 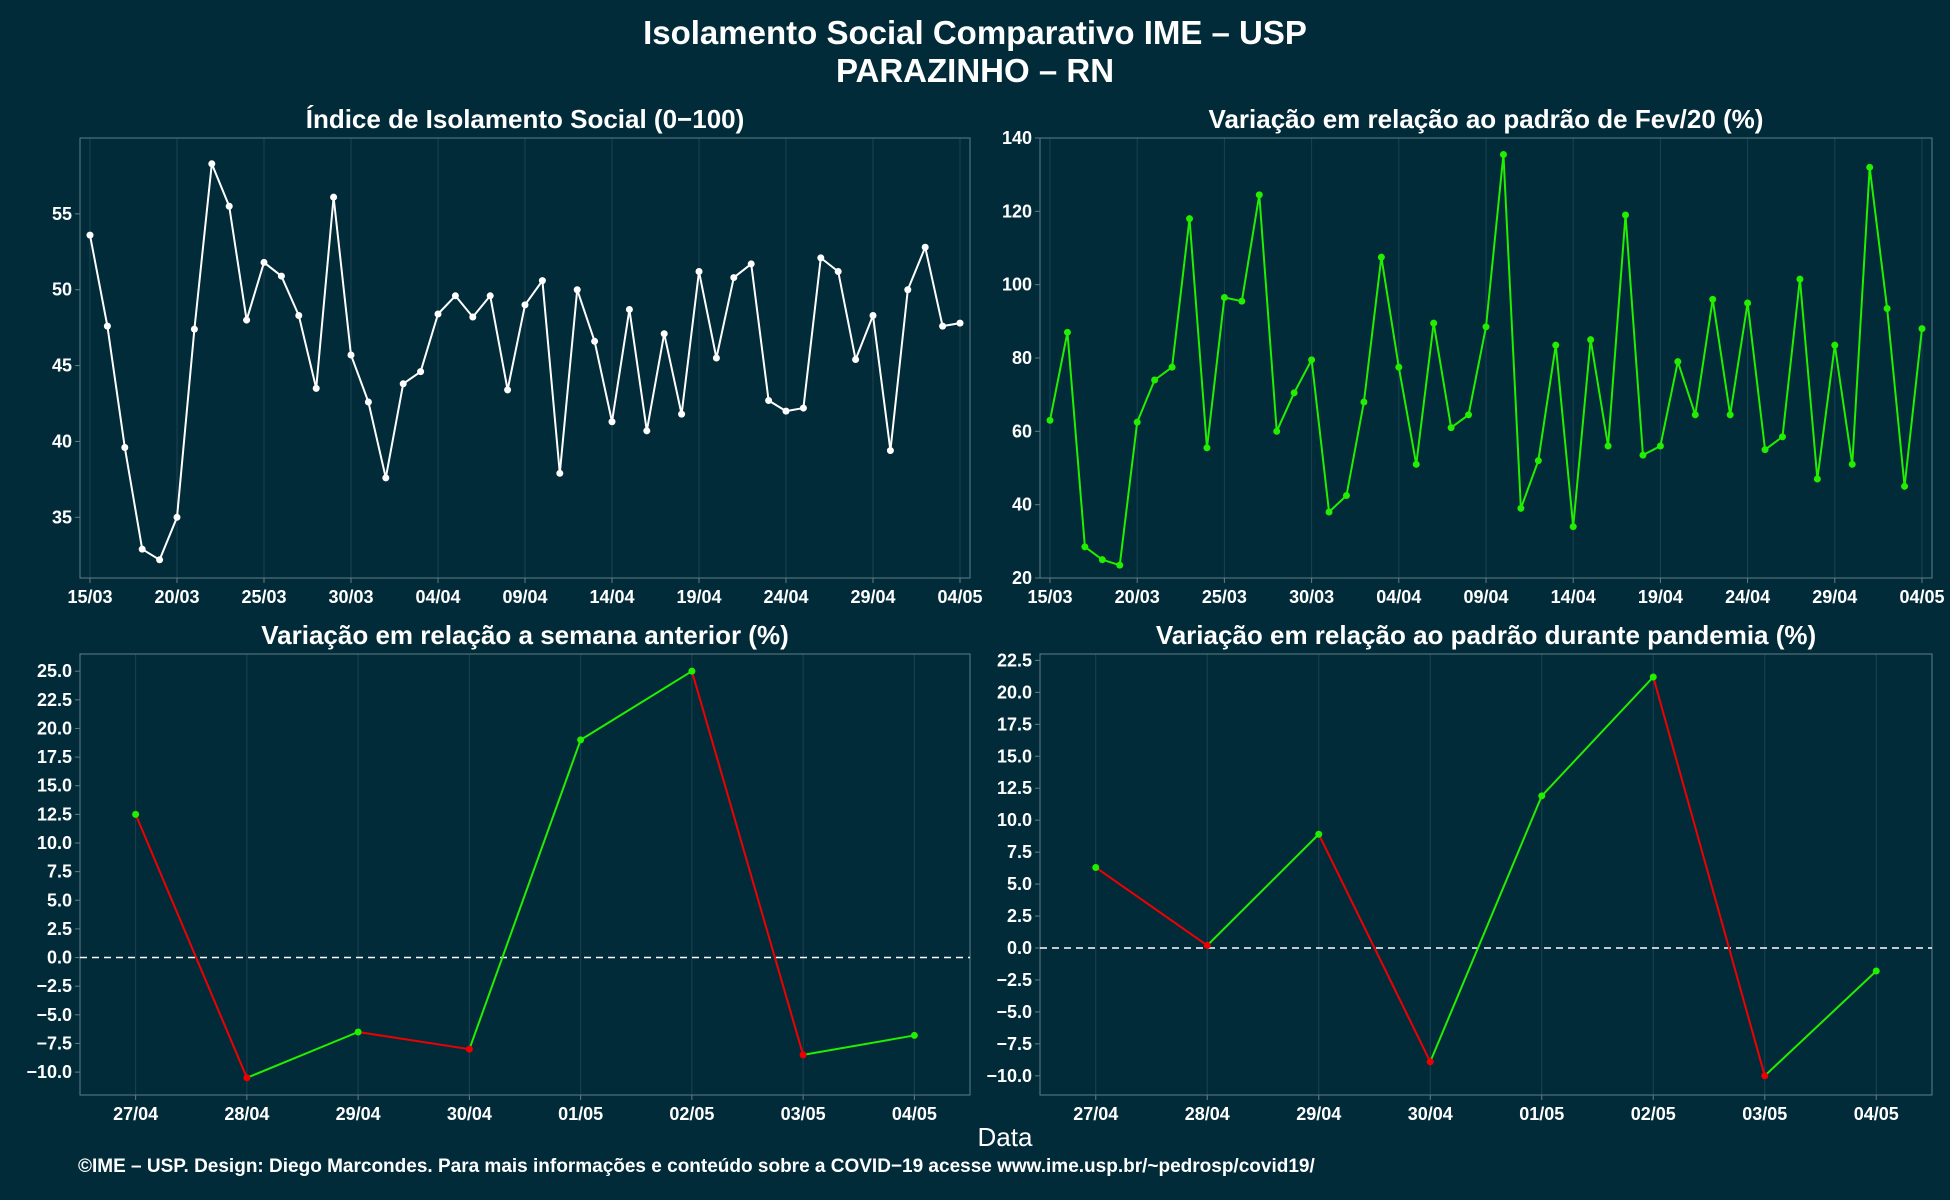 I want to click on x-tick-label: 15/03, so click(x=1049, y=597).